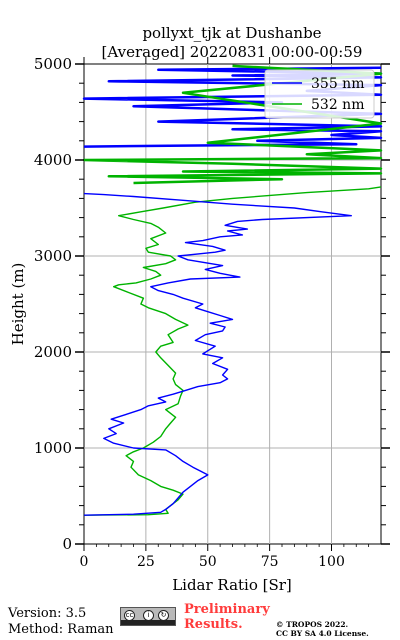 The image size is (400, 640). What do you see at coordinates (227, 609) in the screenshot?
I see `preliminary-line1: Preliminary` at bounding box center [227, 609].